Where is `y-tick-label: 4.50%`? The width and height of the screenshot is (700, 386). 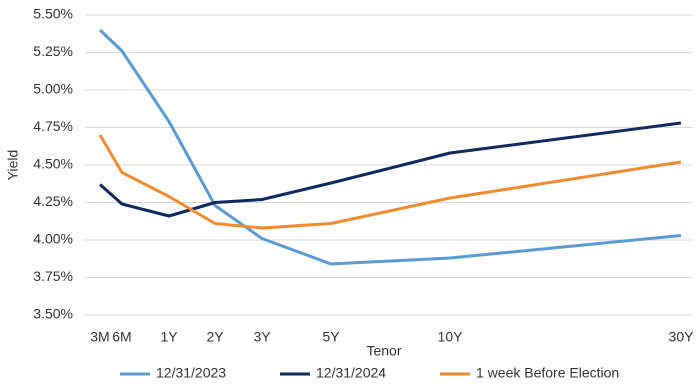
y-tick-label: 4.50% is located at coordinates (53, 164).